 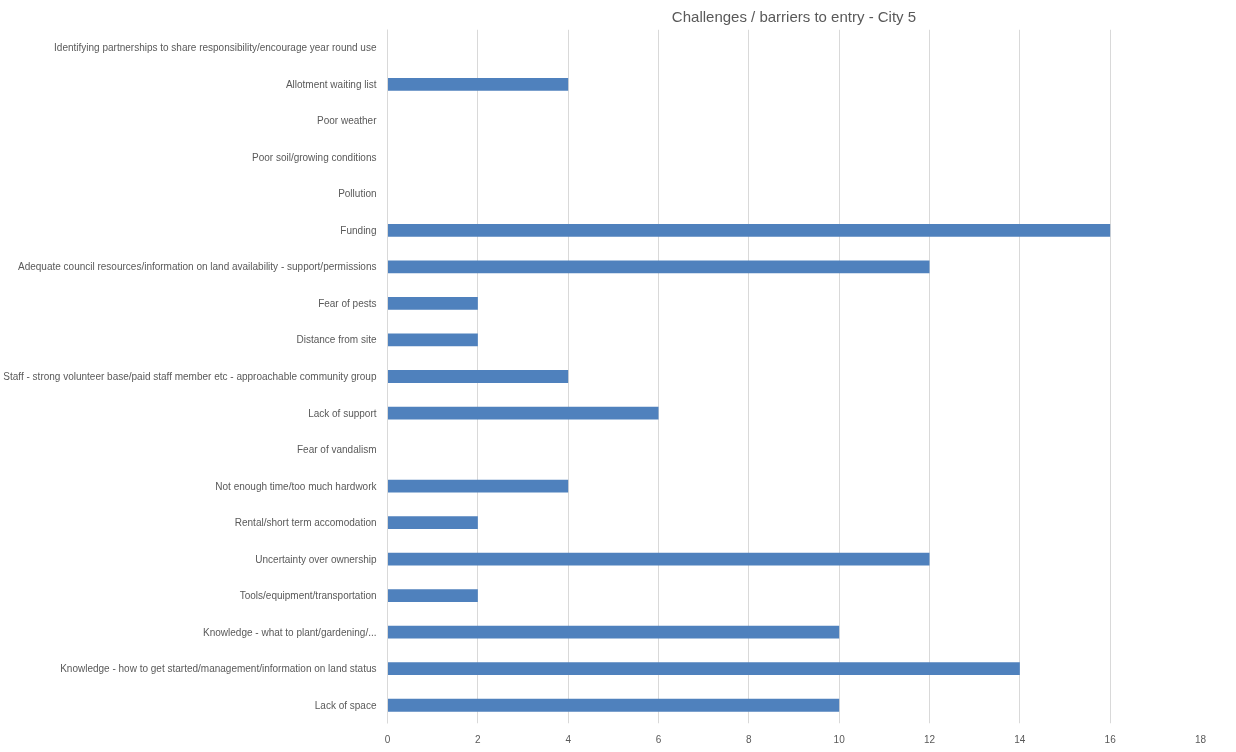 I want to click on y-tick-label: Fear of pests, so click(x=347, y=303).